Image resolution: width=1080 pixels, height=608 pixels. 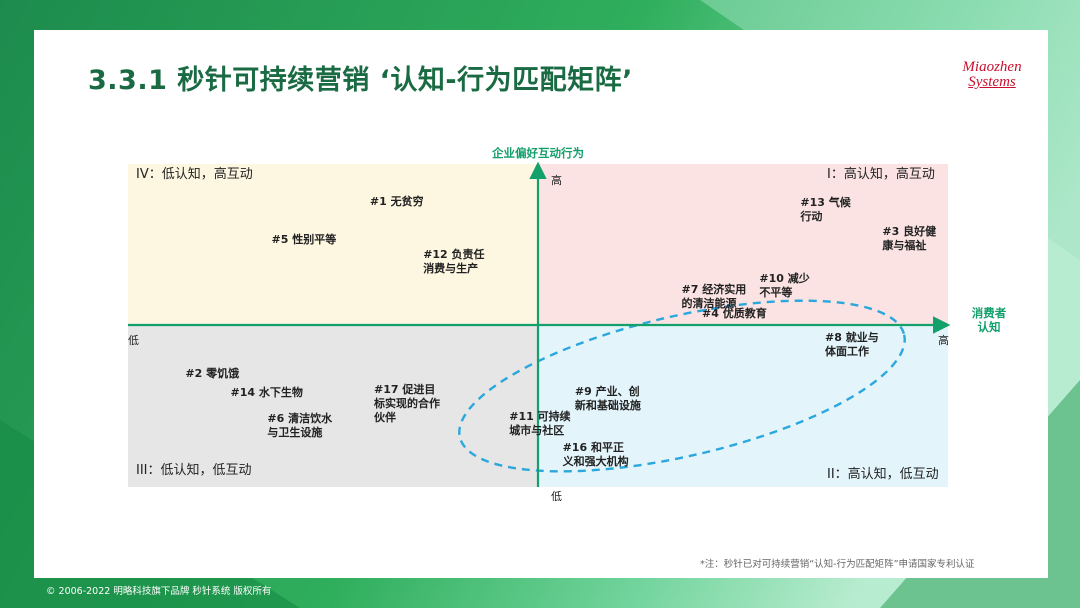 I want to click on y-low-label: 低, so click(x=556, y=496).